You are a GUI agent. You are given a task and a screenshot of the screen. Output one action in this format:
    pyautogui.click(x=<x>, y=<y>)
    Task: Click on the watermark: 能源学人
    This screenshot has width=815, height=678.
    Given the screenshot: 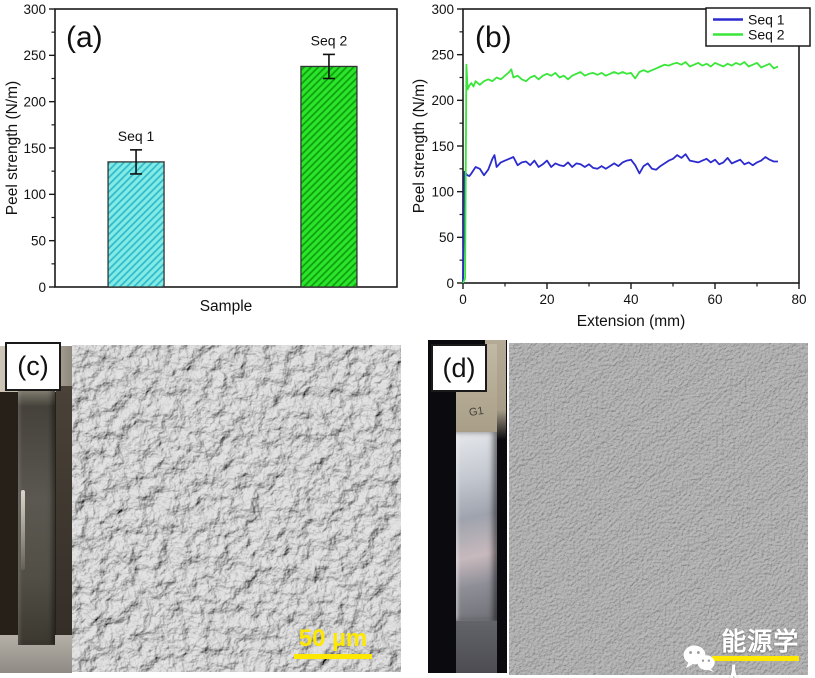 What is the action you would take?
    pyautogui.click(x=748, y=650)
    